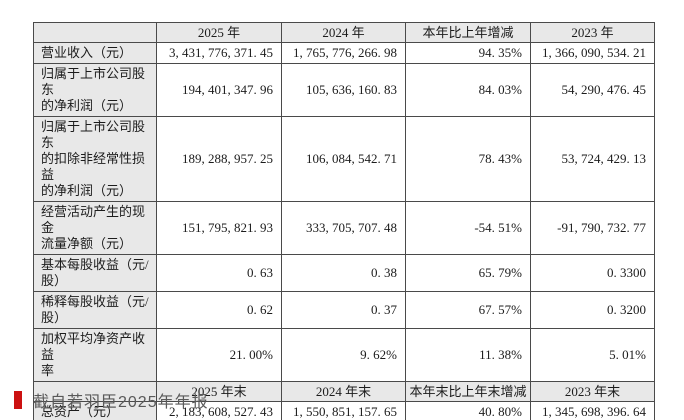 This screenshot has width=684, height=420. I want to click on cell-value: 106, 084, 542. 71, so click(343, 159).